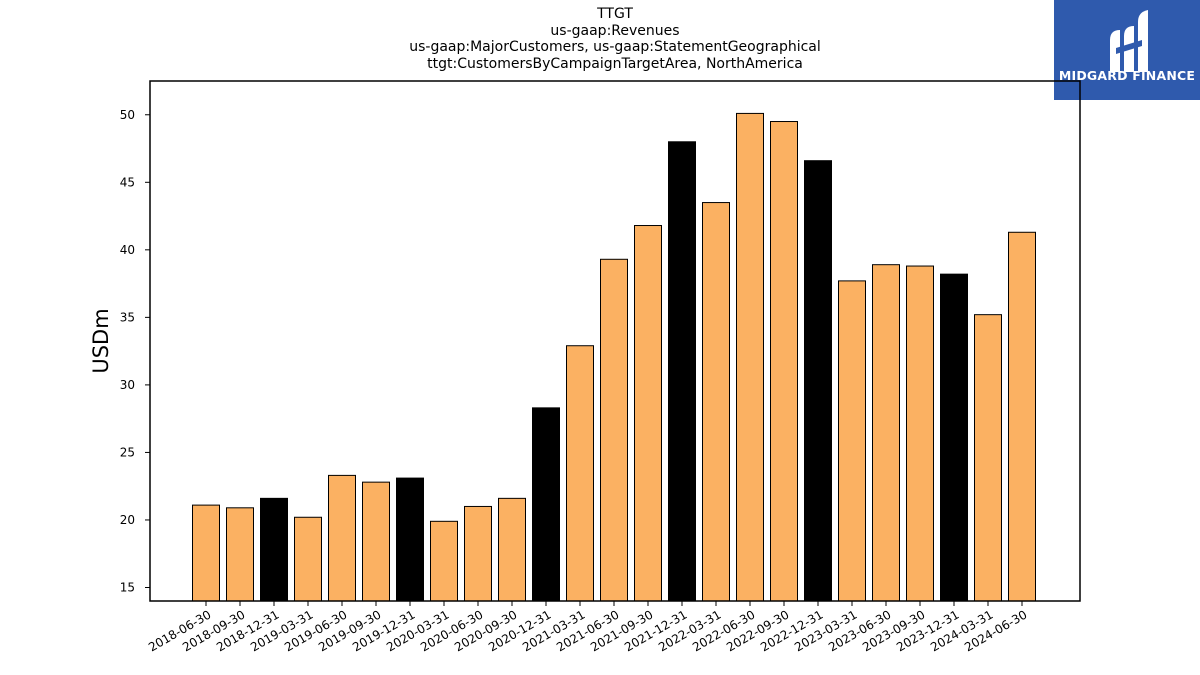 Image resolution: width=1200 pixels, height=675 pixels. What do you see at coordinates (127, 520) in the screenshot?
I see `y-tick-label: 20` at bounding box center [127, 520].